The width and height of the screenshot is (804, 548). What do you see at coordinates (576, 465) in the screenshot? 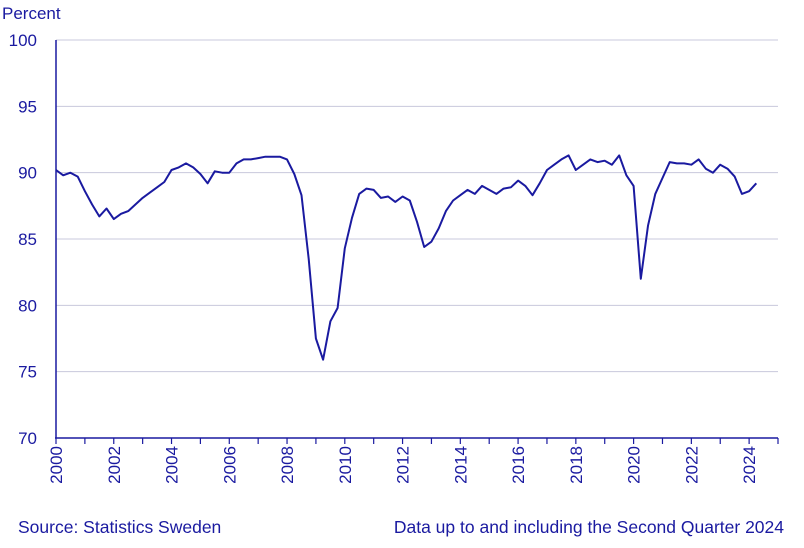
I see `x-tick-label: 2018` at bounding box center [576, 465].